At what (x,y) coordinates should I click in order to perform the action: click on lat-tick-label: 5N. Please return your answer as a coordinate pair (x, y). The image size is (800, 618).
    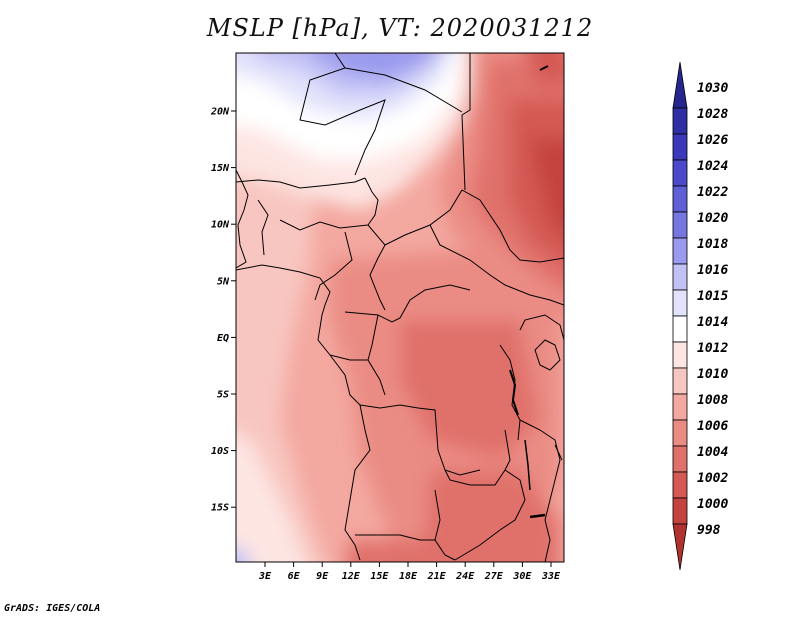
    Looking at the image, I should click on (223, 281).